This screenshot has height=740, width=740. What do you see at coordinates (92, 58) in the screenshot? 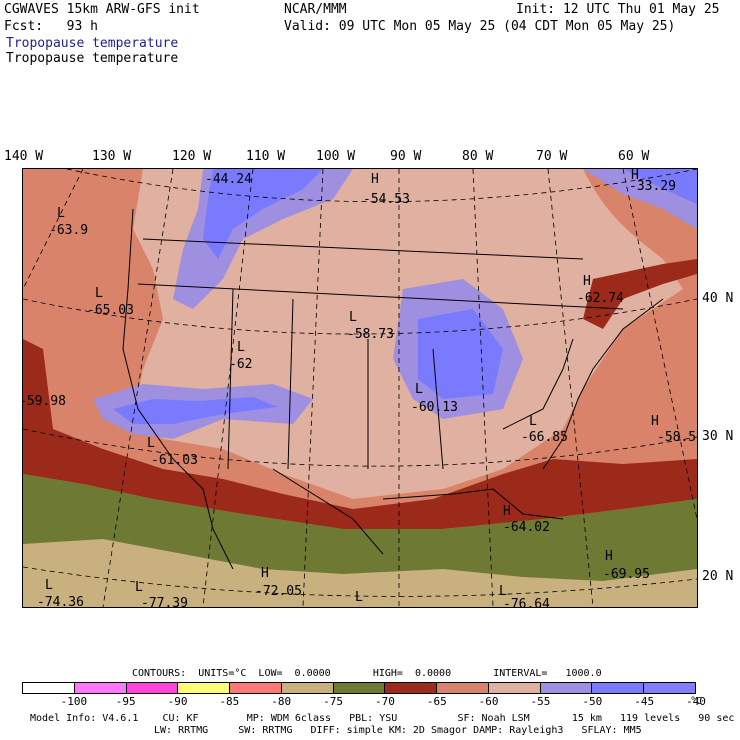
I see `field-title: Tropopause temperature` at bounding box center [92, 58].